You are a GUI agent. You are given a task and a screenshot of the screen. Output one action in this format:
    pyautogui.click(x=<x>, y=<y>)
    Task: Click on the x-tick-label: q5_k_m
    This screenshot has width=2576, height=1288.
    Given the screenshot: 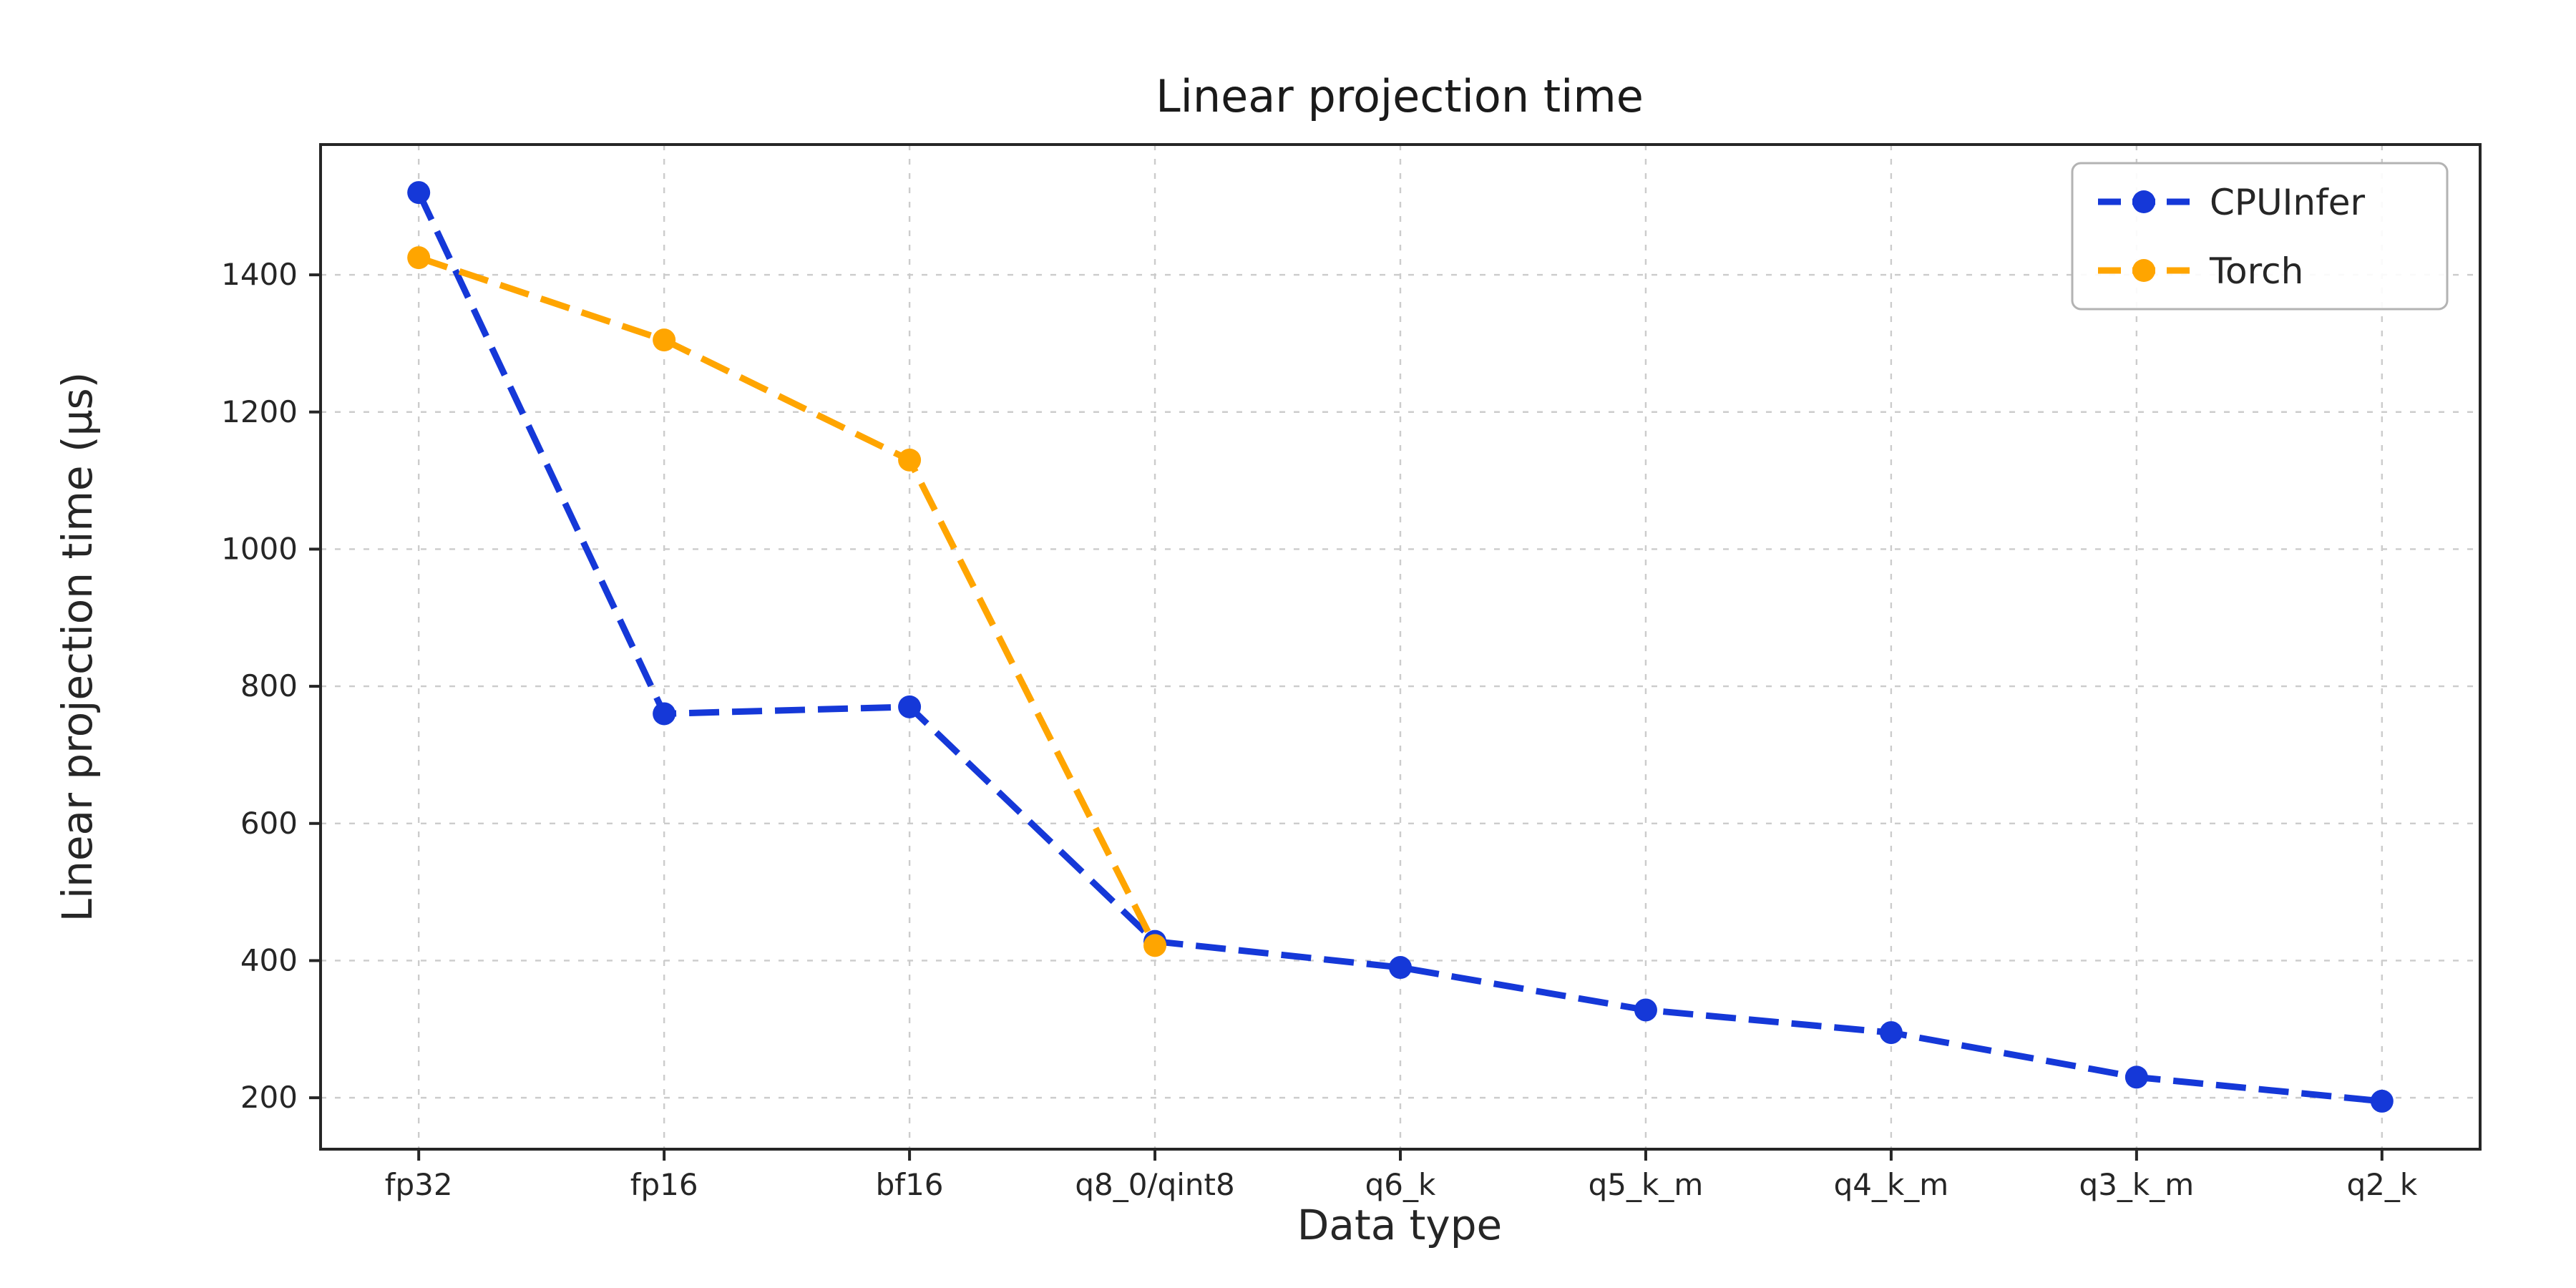 What is the action you would take?
    pyautogui.click(x=1646, y=1184)
    